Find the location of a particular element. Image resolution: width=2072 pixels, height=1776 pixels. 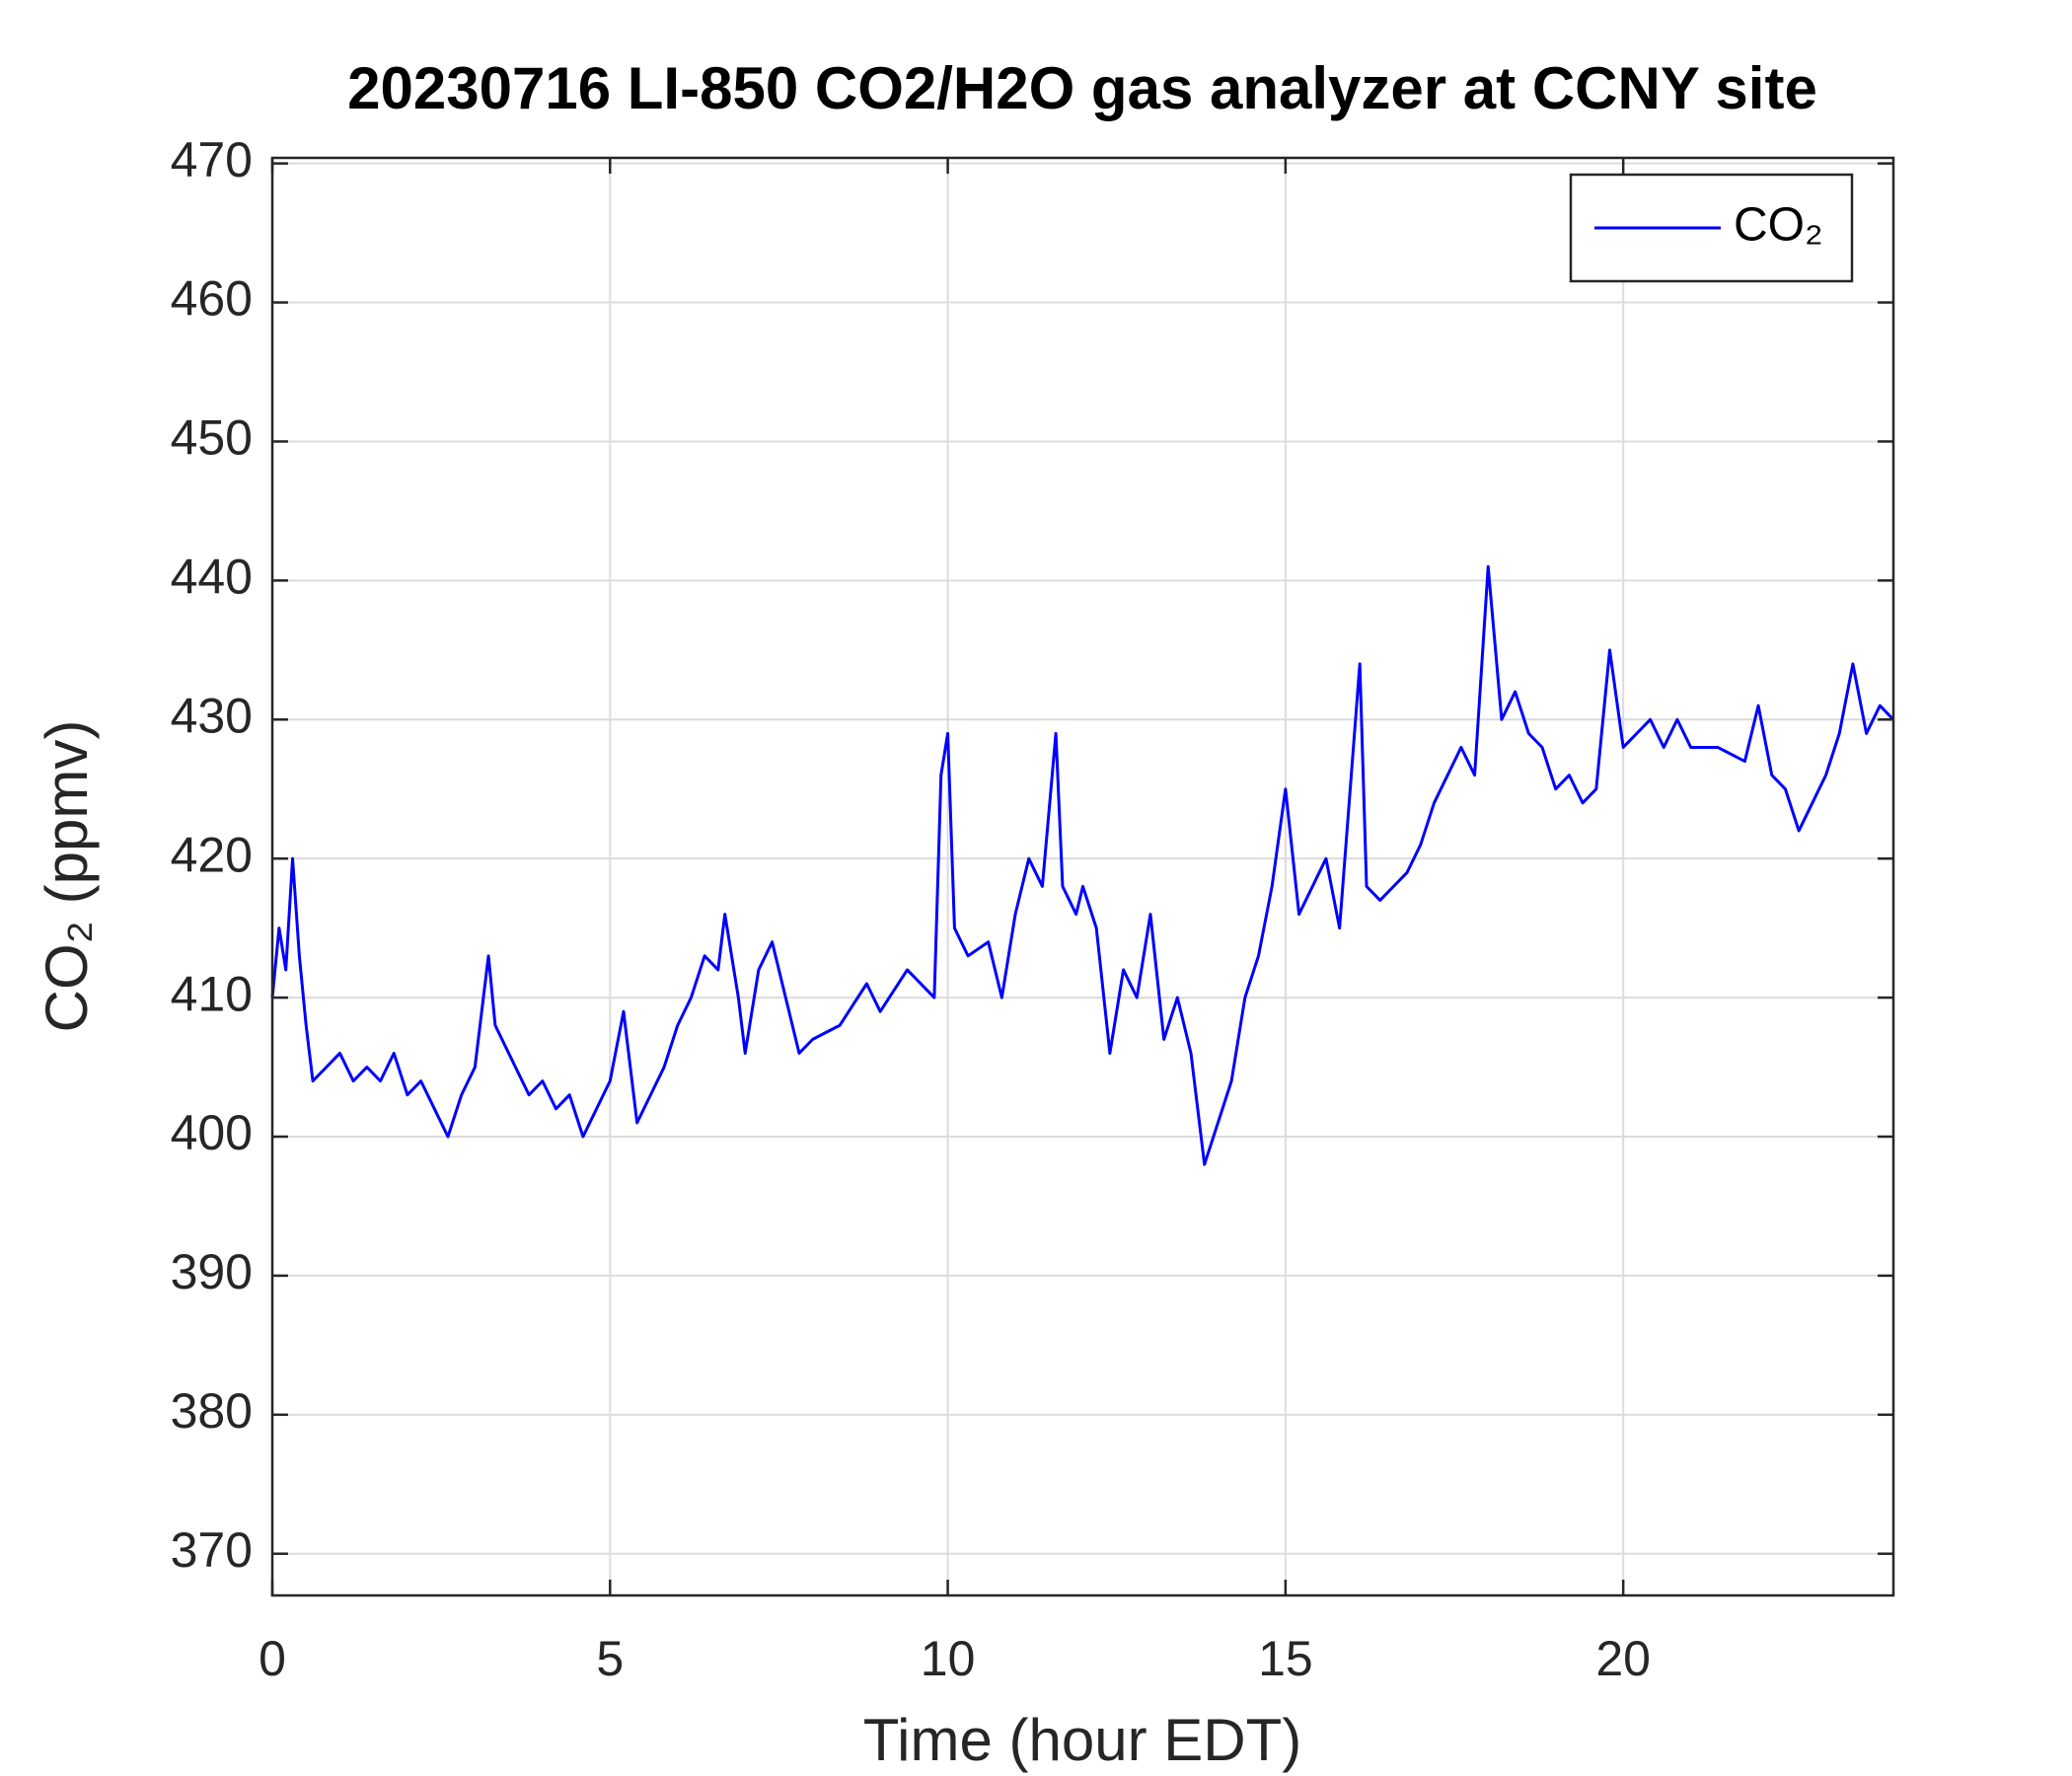

x-tick-label: 15 is located at coordinates (1285, 1659).